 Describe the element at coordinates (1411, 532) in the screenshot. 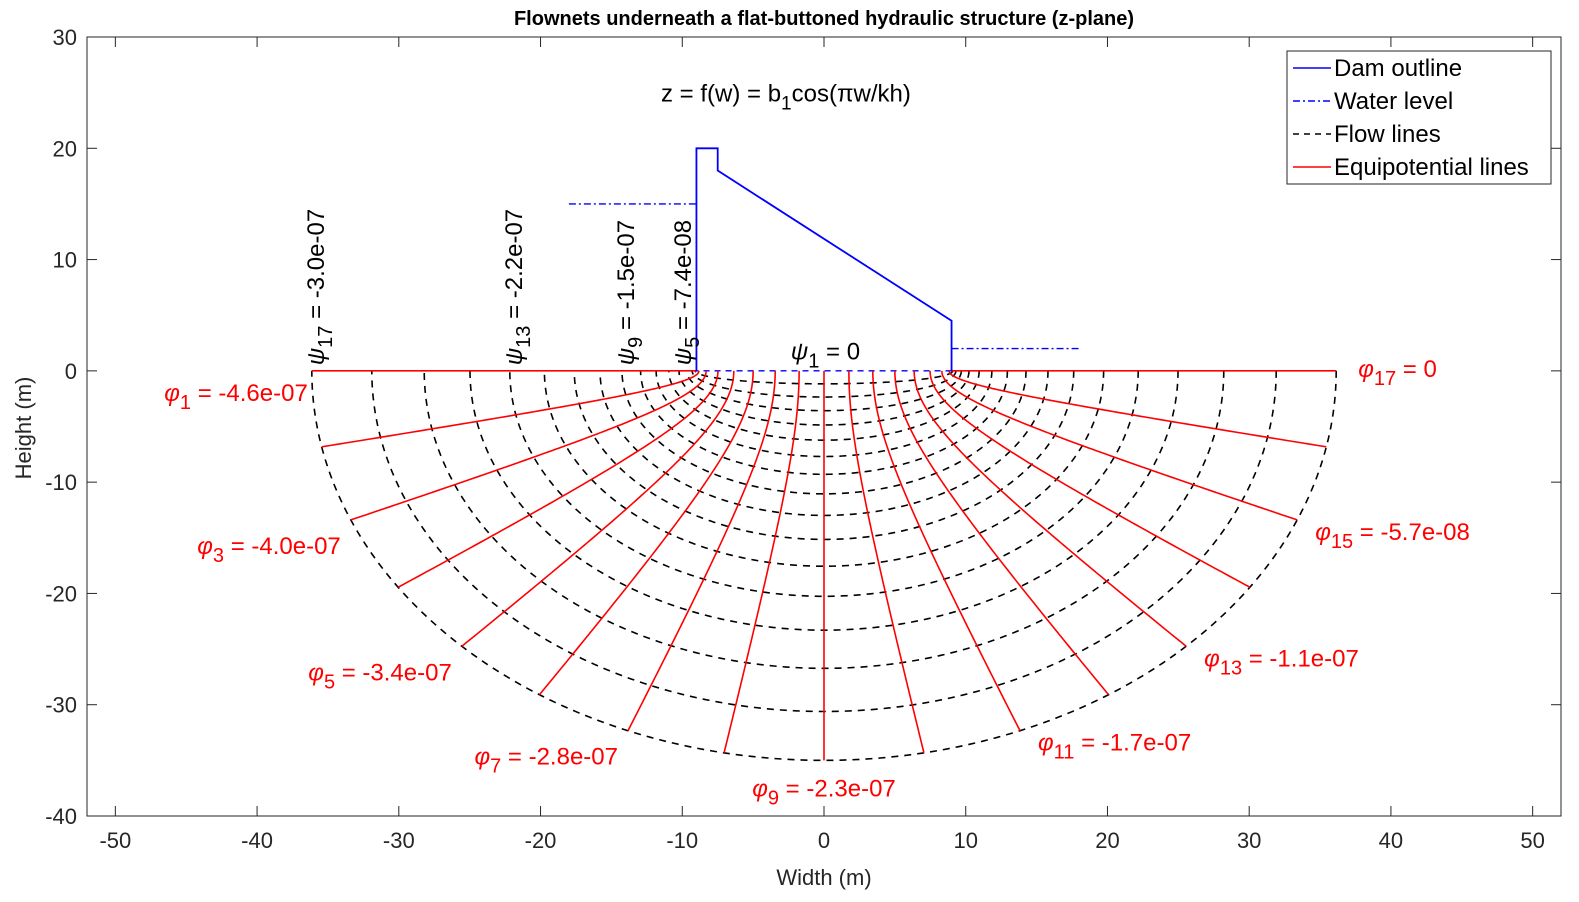

I see `label-value: = -5.7e-08` at that location.